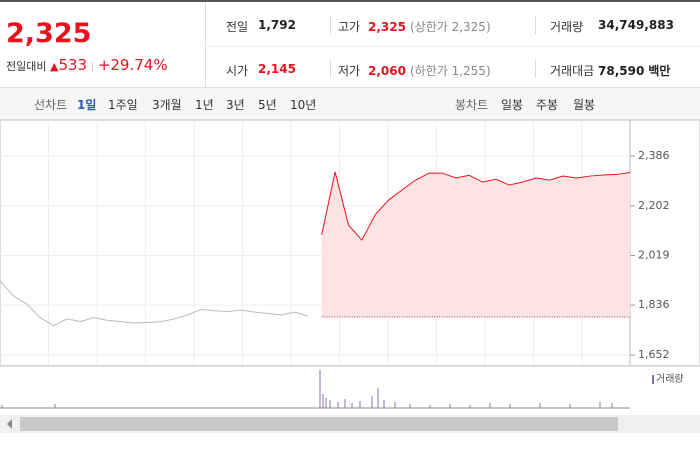 The height and width of the screenshot is (450, 700). Describe the element at coordinates (450, 27) in the screenshot. I see `stat-extra: (상한가 2,325)` at that location.